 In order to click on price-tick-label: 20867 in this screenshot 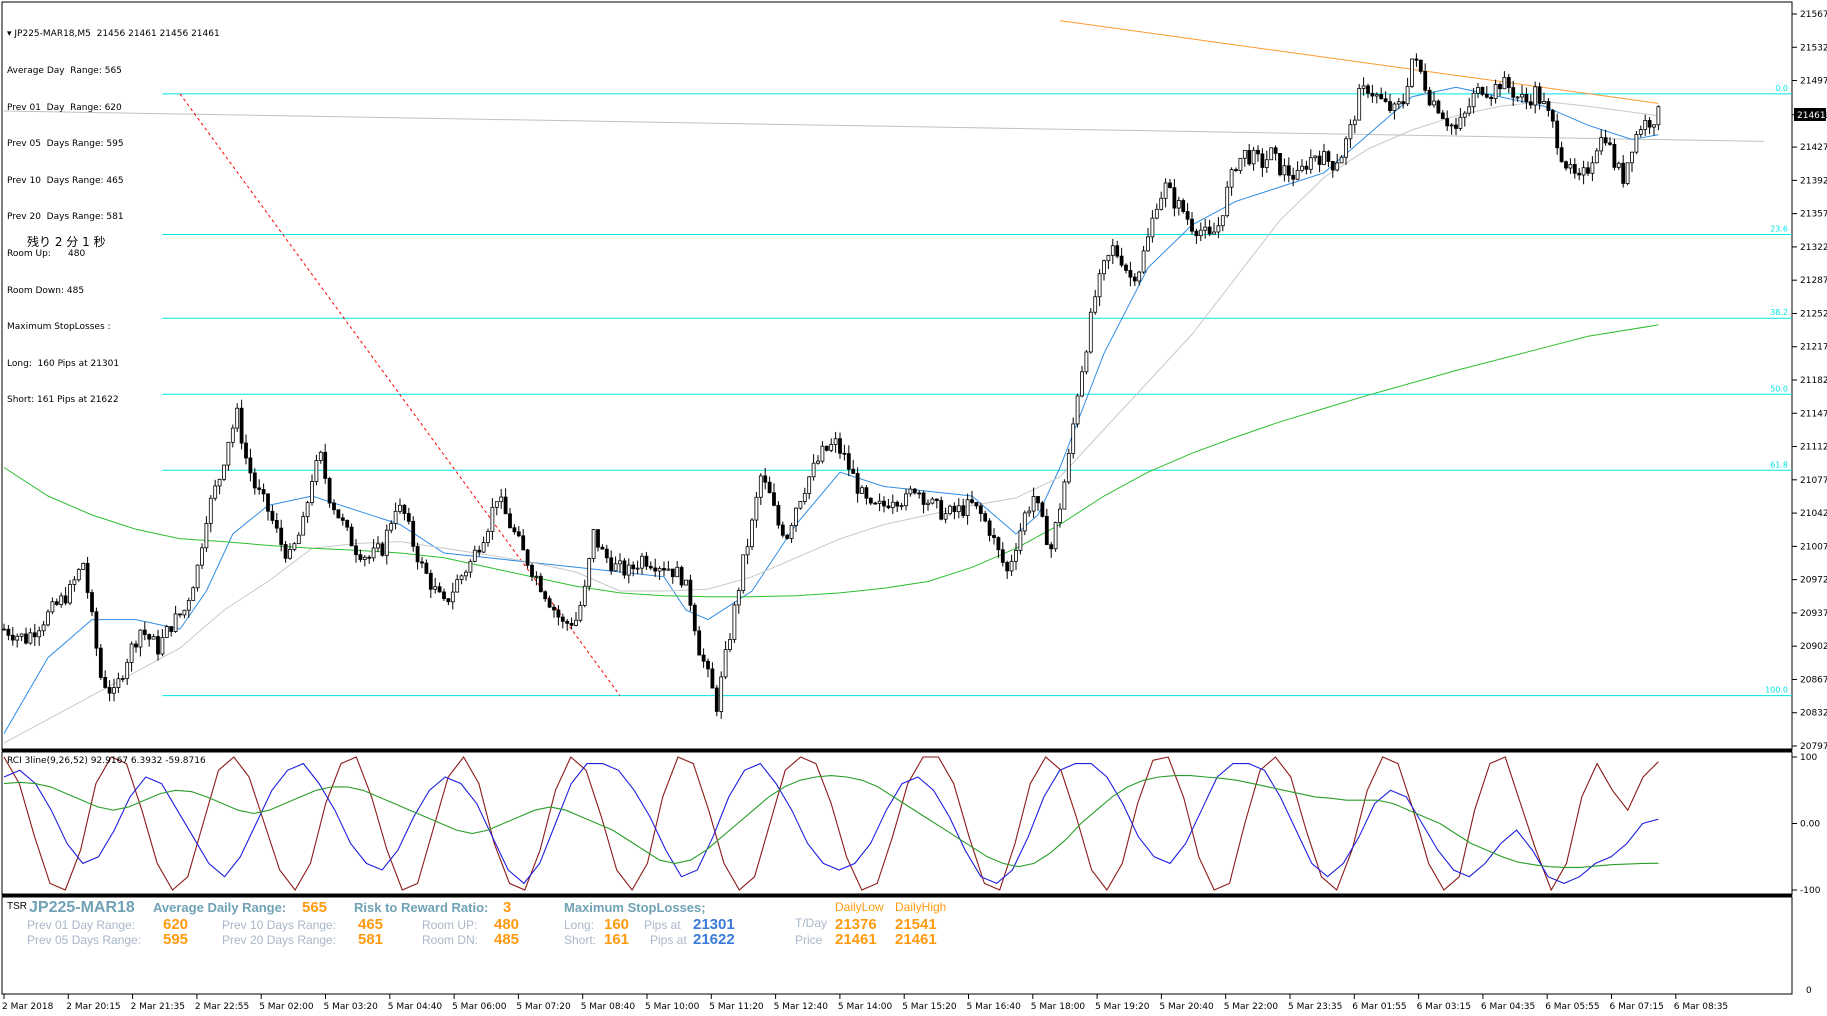, I will do `click(1813, 680)`.